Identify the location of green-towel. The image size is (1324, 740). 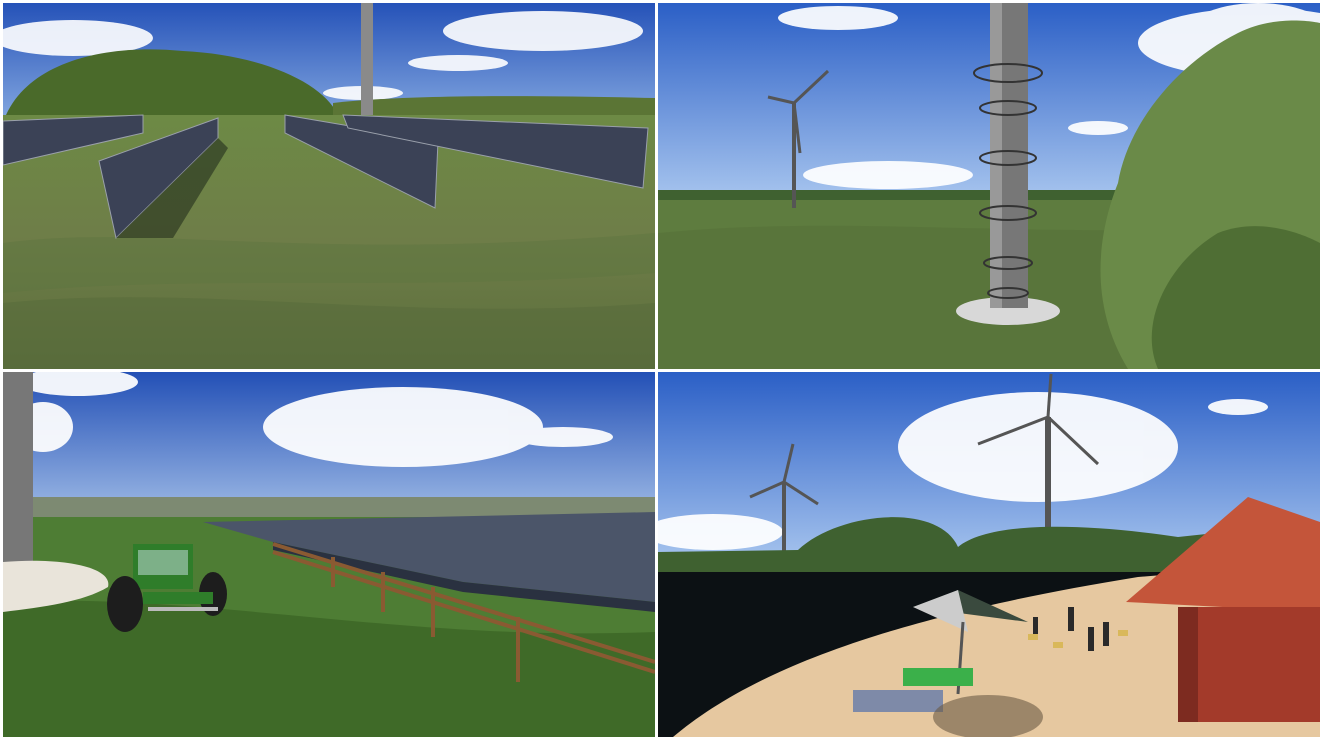
(938, 677).